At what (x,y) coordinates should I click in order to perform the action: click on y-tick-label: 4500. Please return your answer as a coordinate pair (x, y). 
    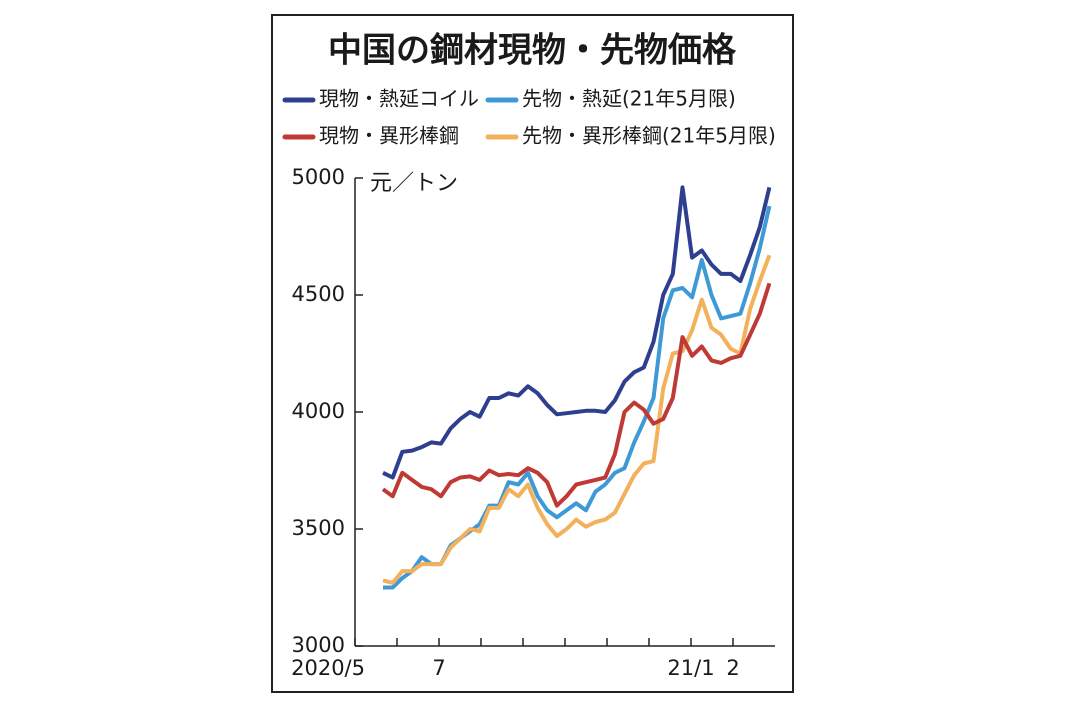
    Looking at the image, I should click on (318, 294).